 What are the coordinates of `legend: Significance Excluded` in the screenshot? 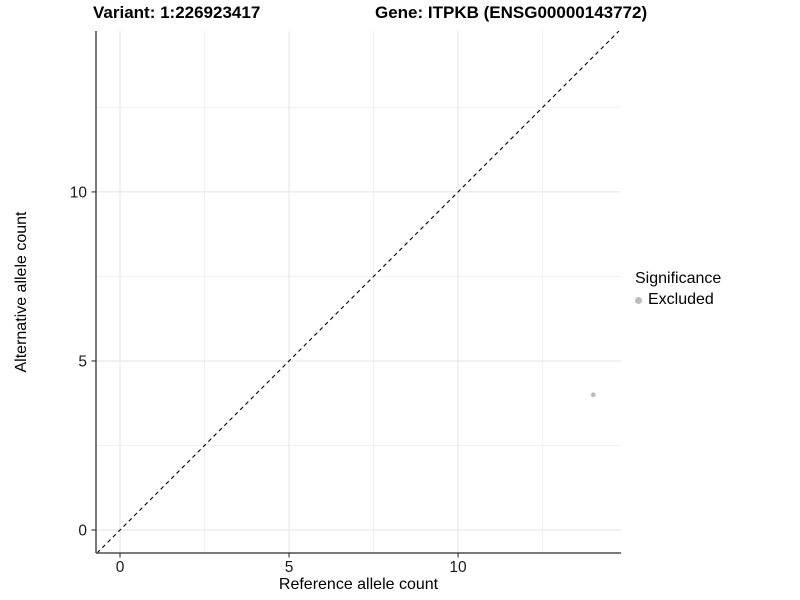 It's located at (678, 289).